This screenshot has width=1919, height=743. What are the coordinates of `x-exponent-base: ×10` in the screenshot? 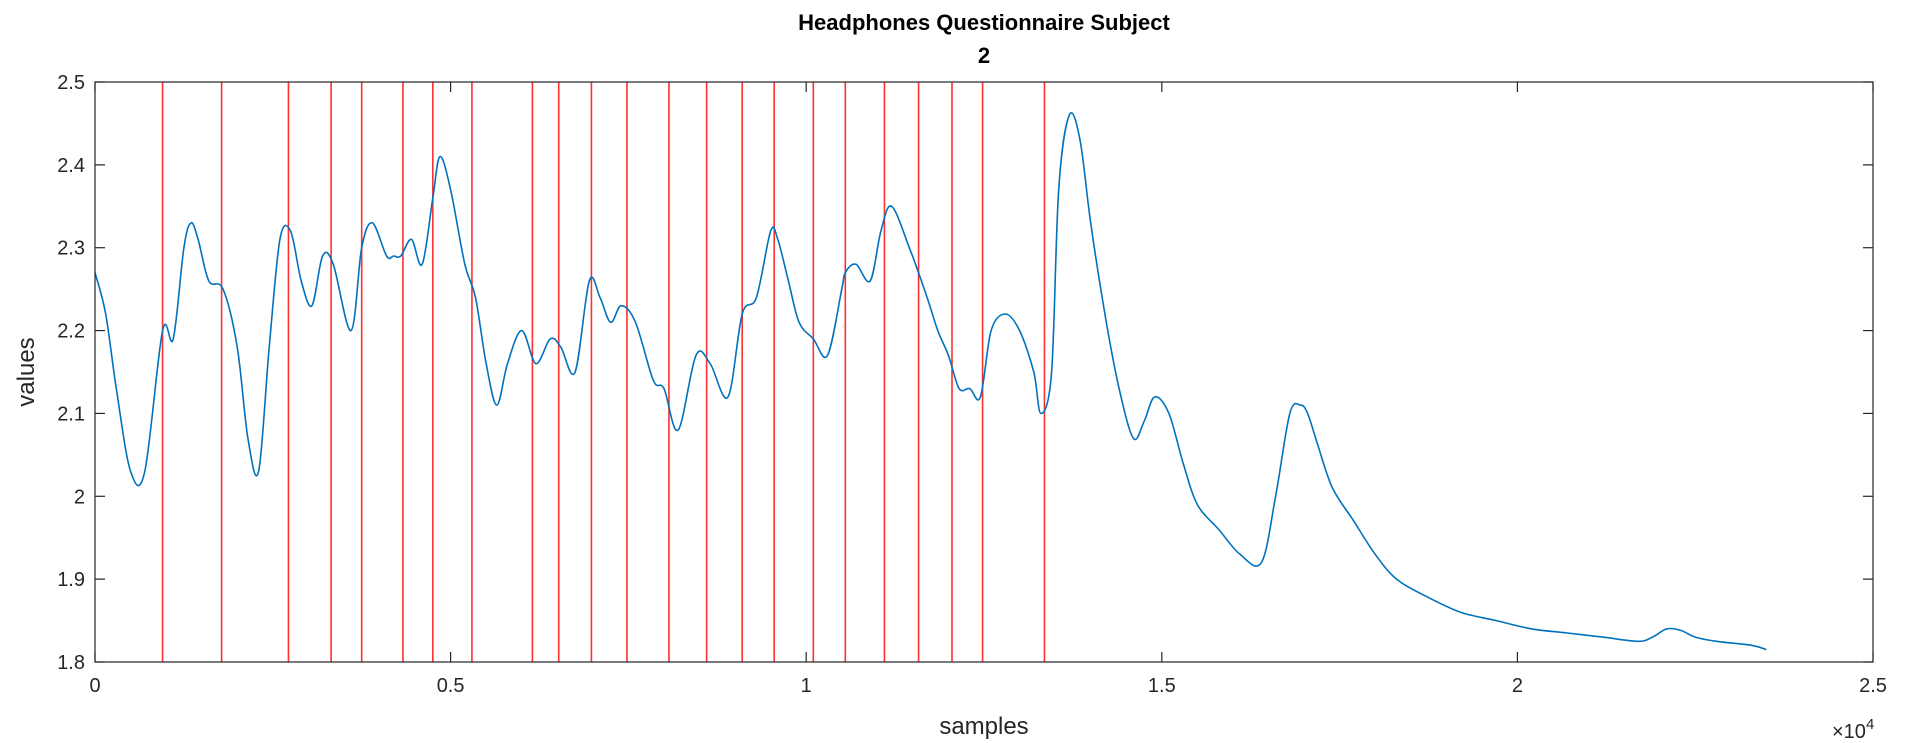 It's located at (1849, 732).